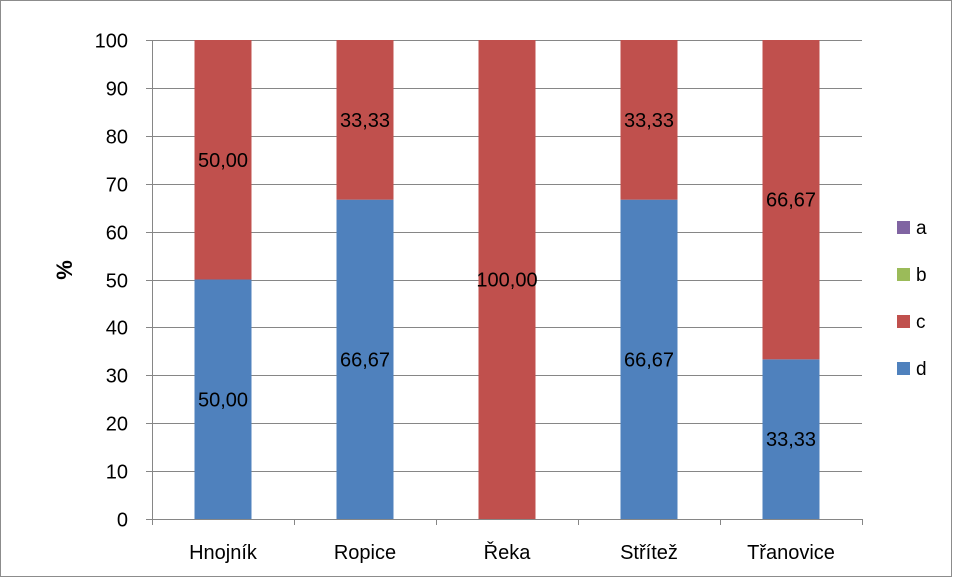 This screenshot has width=953, height=578. I want to click on legend-label-c: c, so click(921, 322).